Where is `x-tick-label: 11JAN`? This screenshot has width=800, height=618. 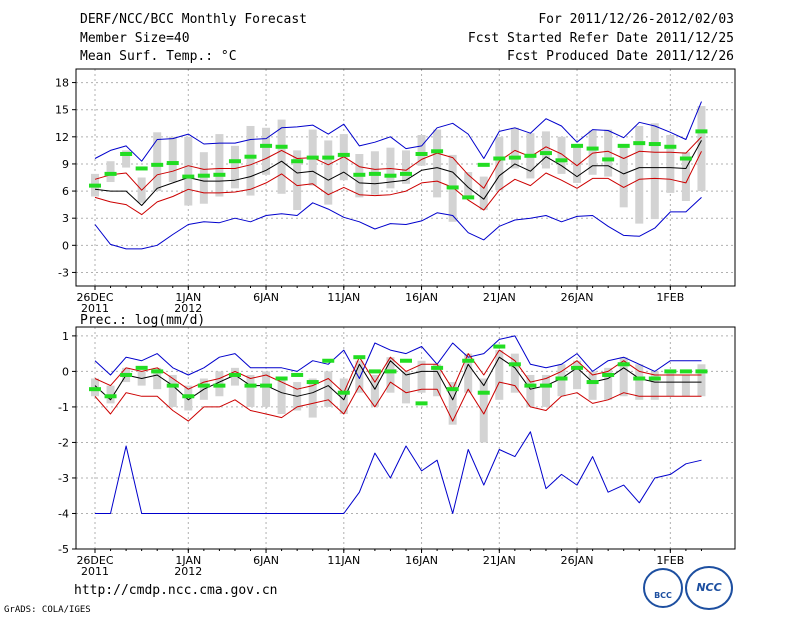 x-tick-label: 11JAN is located at coordinates (343, 560).